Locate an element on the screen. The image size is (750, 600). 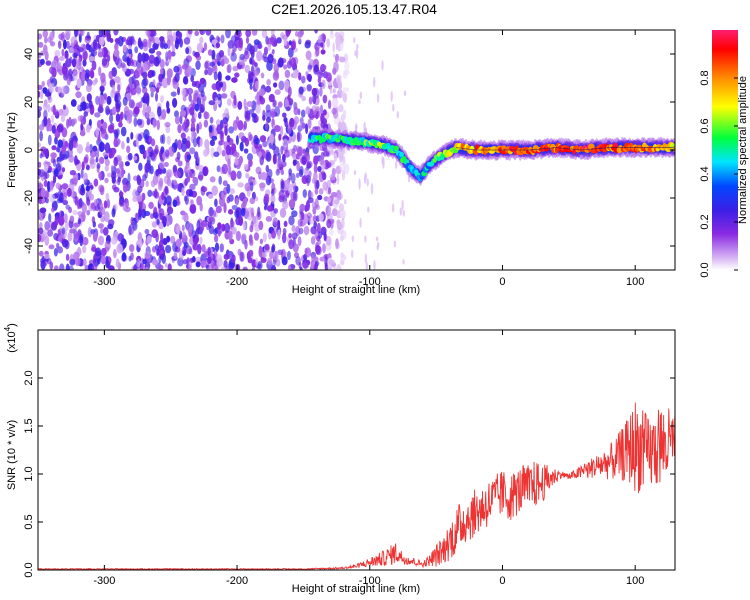
colorbar-ticks: 0.0 0.2 0.4 0.6 0.8 is located at coordinates (718, 174).